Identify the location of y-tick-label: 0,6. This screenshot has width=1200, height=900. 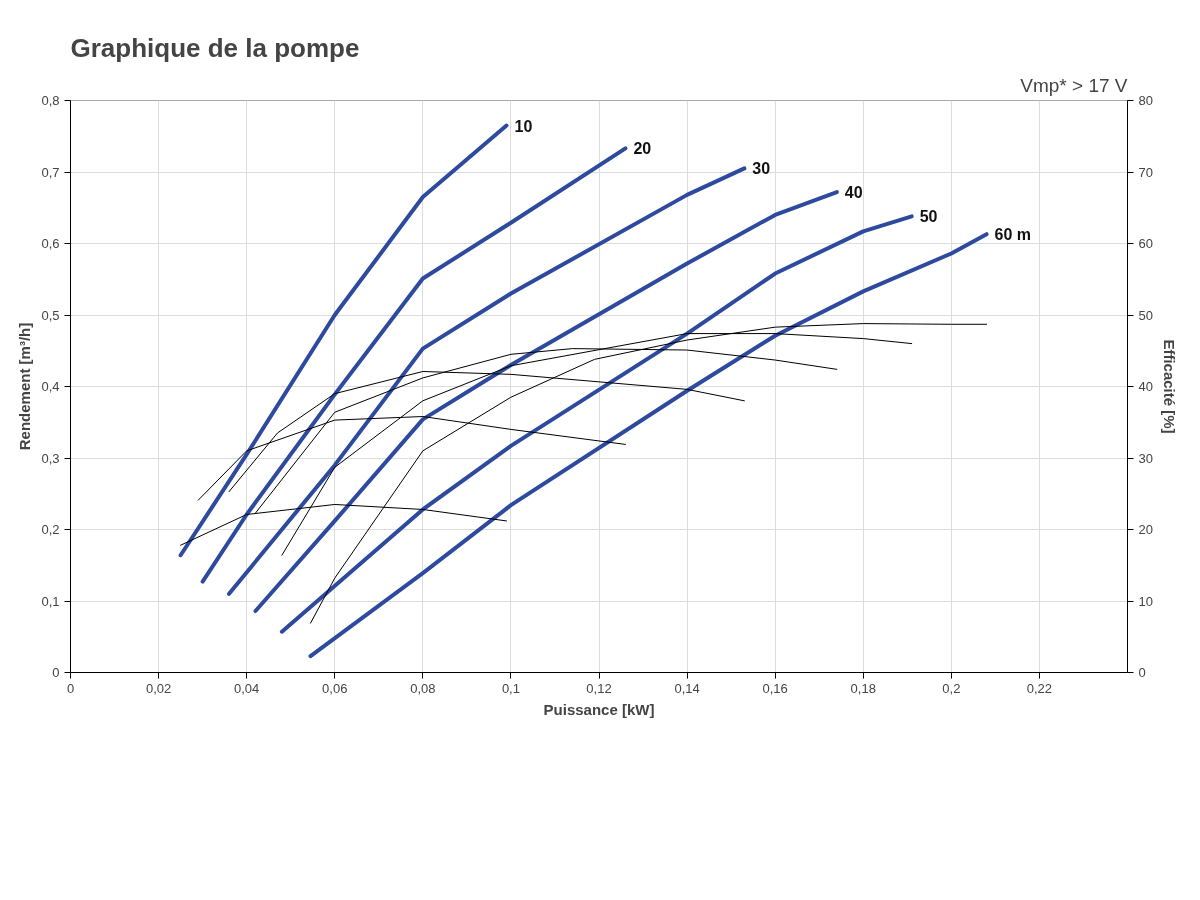
(50, 243).